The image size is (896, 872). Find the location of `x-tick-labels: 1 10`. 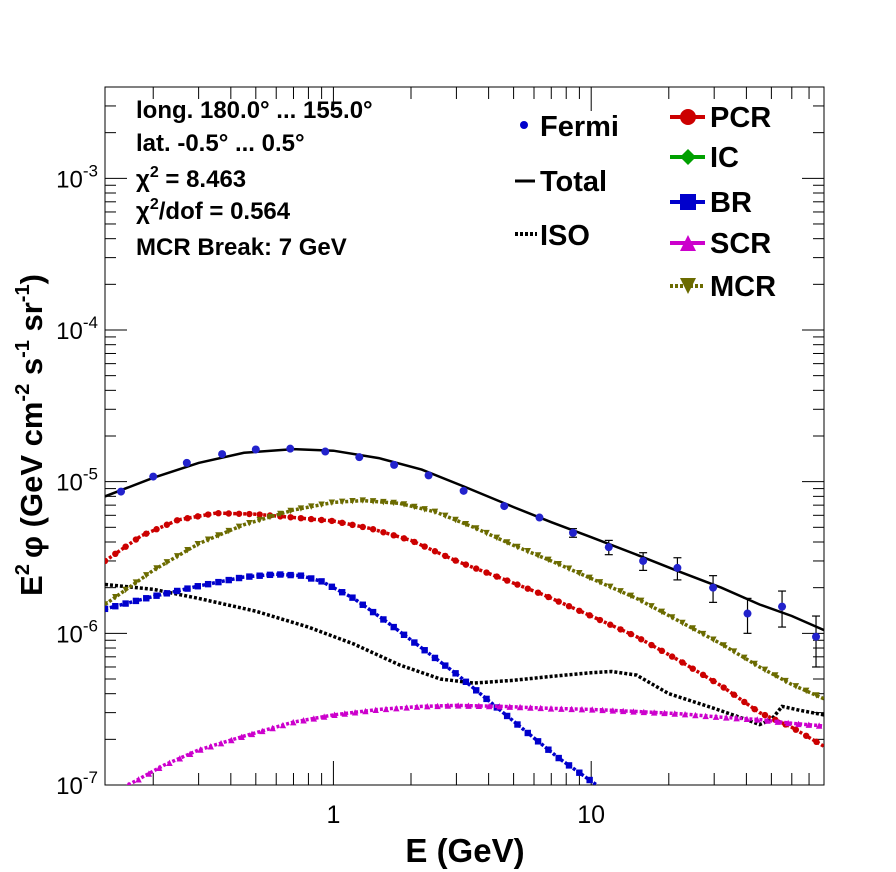

x-tick-labels: 1 10 is located at coordinates (465, 815).